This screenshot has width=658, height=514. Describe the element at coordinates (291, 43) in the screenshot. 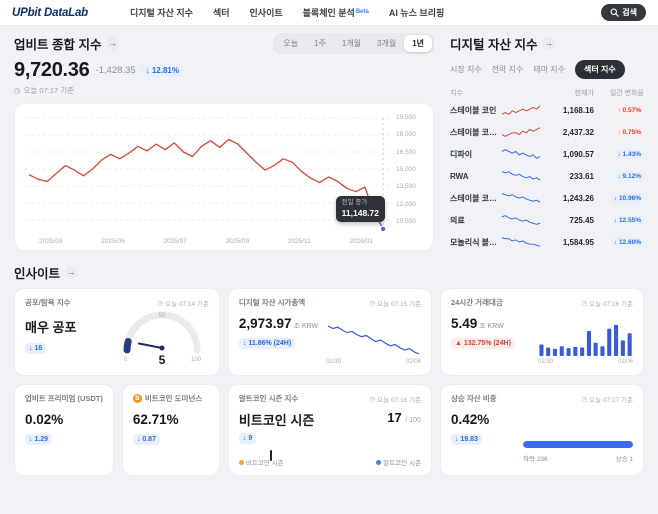

I see `range-tab-today: 오늘` at that location.